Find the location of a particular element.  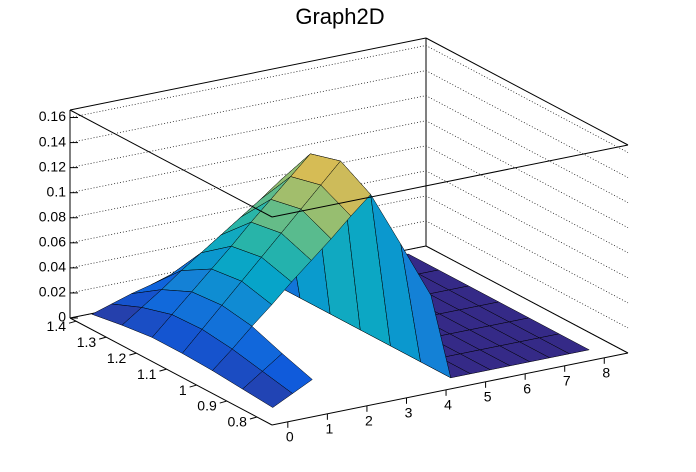

z-tick-label: 0.08 is located at coordinates (52, 216).